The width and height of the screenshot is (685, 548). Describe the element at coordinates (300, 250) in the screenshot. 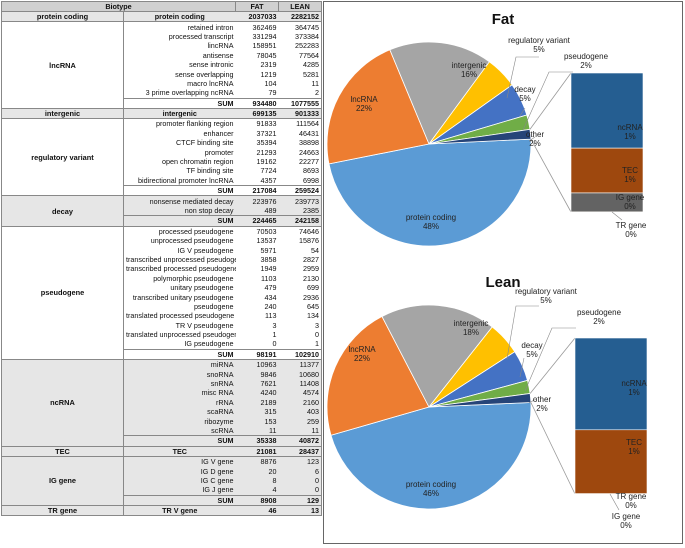

I see `lean-value: 54` at that location.